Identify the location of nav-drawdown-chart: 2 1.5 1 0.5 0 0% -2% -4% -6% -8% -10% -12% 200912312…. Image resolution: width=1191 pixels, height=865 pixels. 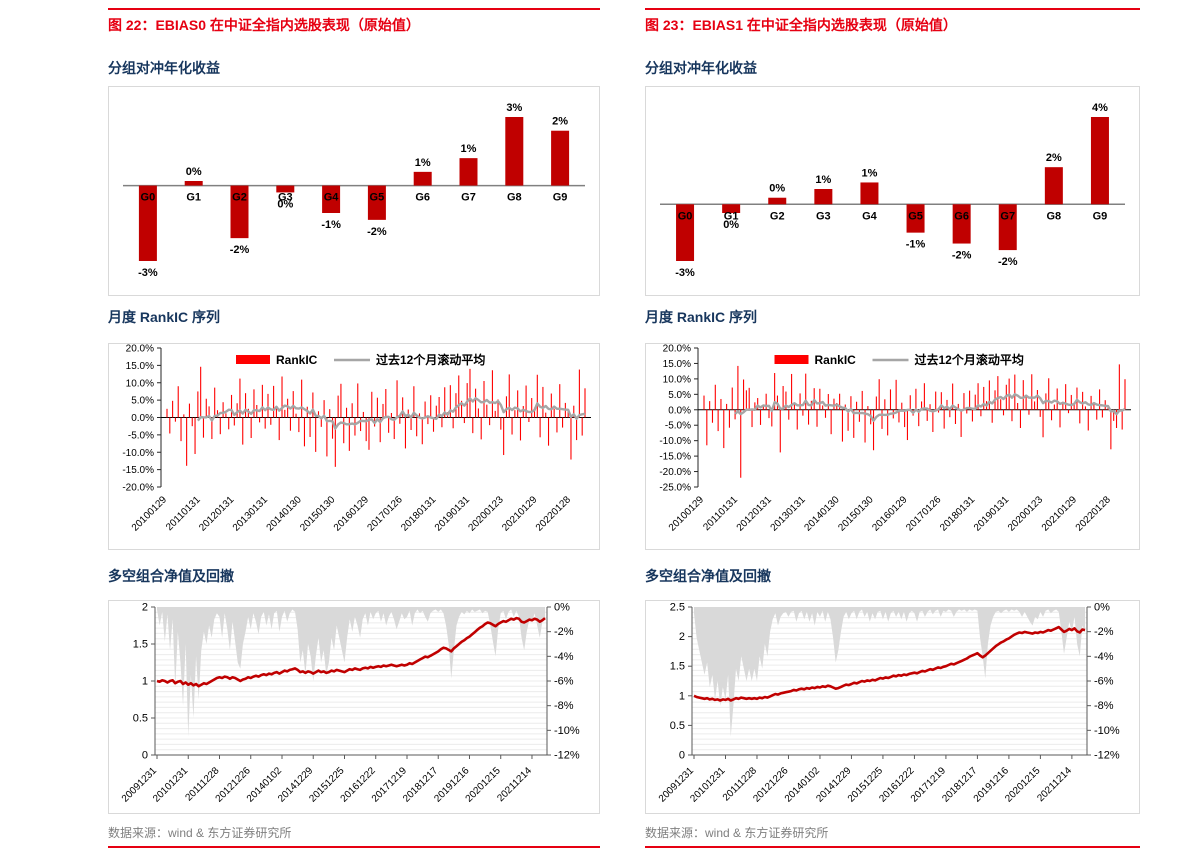
(350, 703).